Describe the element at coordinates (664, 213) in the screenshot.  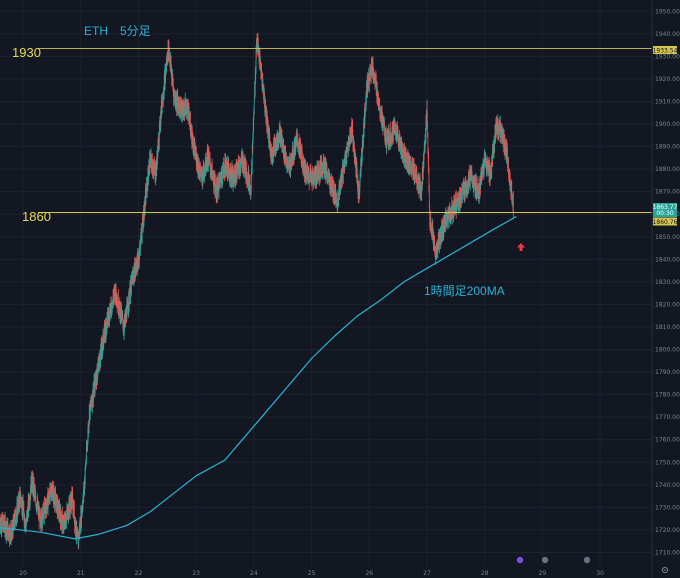
I see `svg-text: 00:30` at that location.